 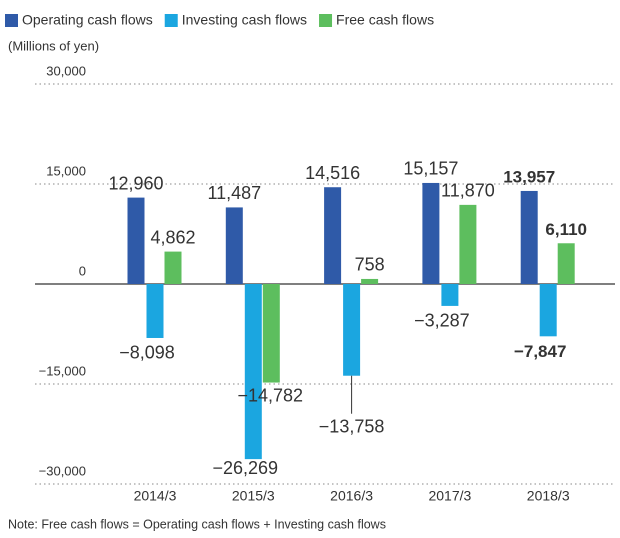 What do you see at coordinates (529, 176) in the screenshot?
I see `value-label: 13,957` at bounding box center [529, 176].